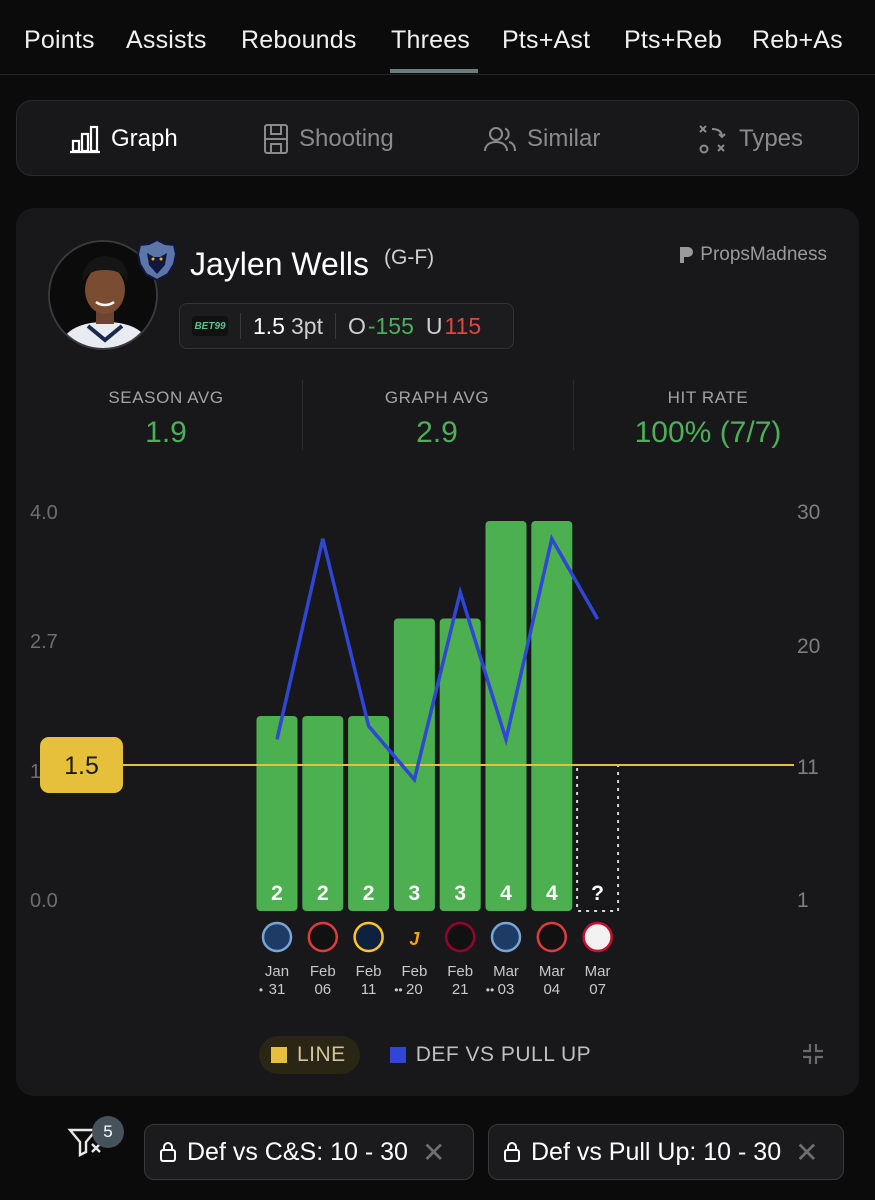  I want to click on game-marker-dots: •, so click(261, 990).